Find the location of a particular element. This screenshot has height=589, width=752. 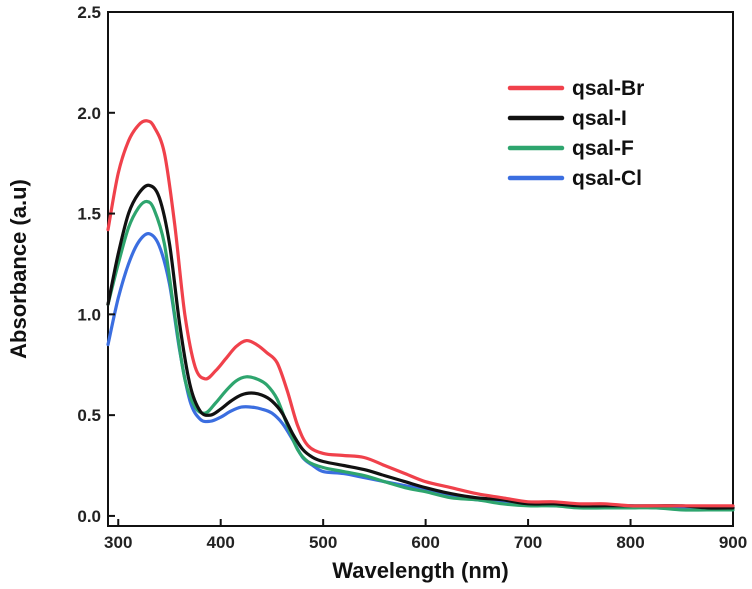

legend-label-qsal-f: qsal-F is located at coordinates (603, 148).